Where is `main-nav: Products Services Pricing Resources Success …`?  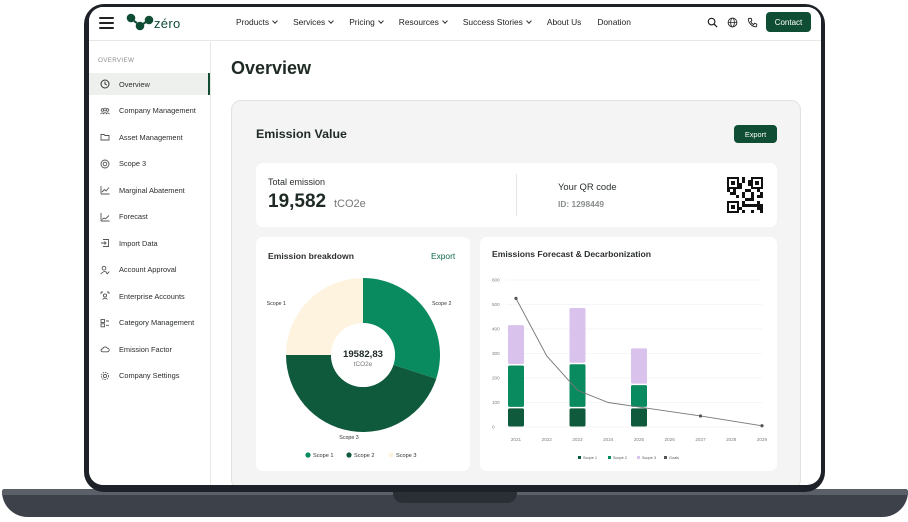 main-nav: Products Services Pricing Resources Success … is located at coordinates (433, 22).